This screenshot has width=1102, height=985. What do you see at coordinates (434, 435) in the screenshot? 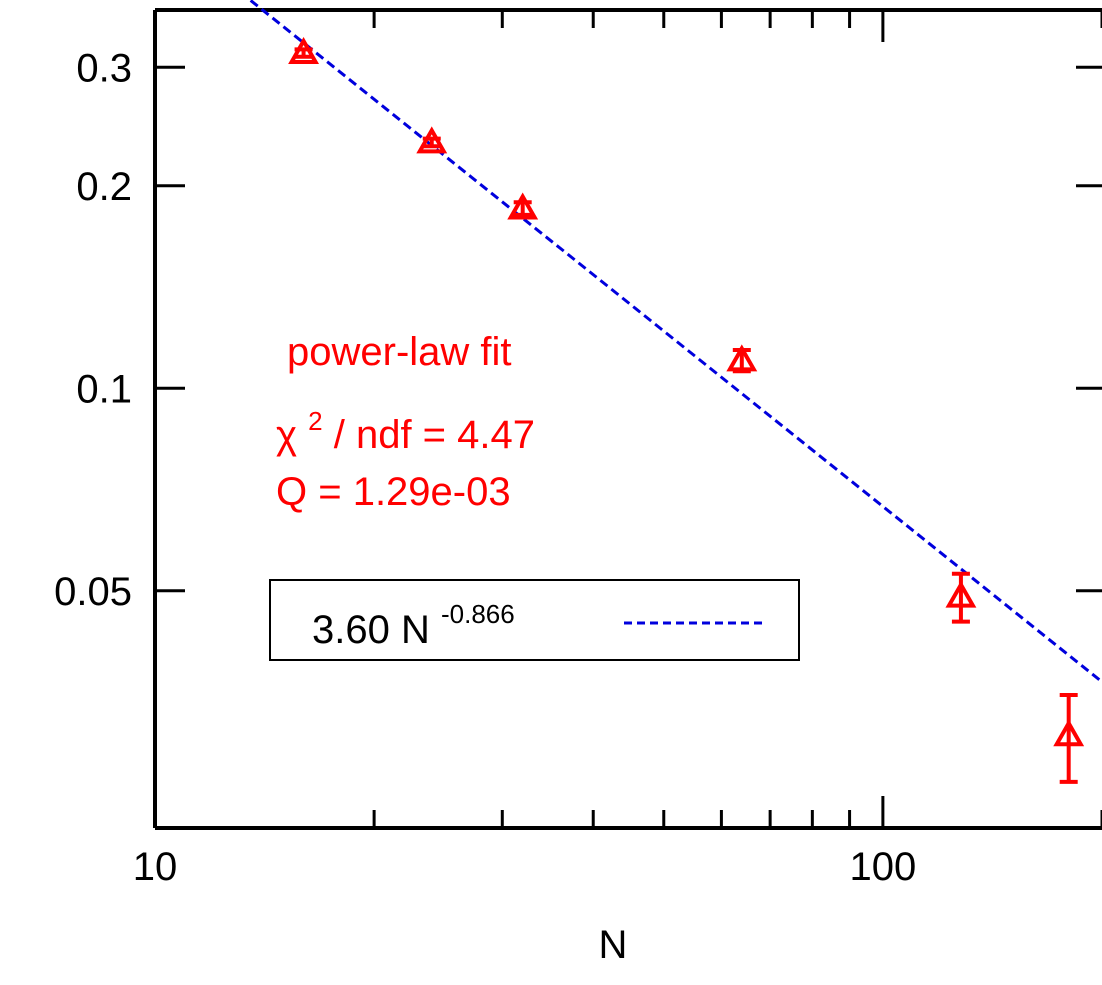
I see `chi-value: / ndf = 4.47` at bounding box center [434, 435].